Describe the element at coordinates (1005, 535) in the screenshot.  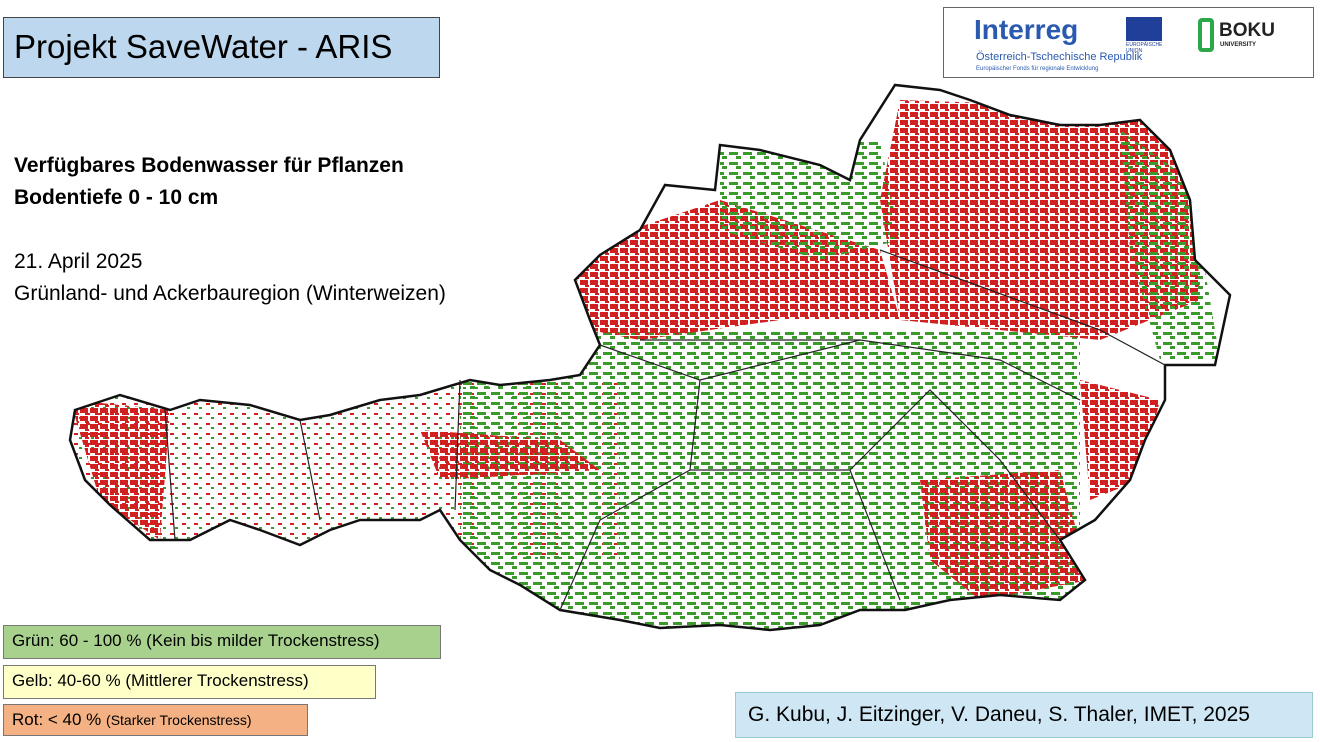
I see `southeast-red` at that location.